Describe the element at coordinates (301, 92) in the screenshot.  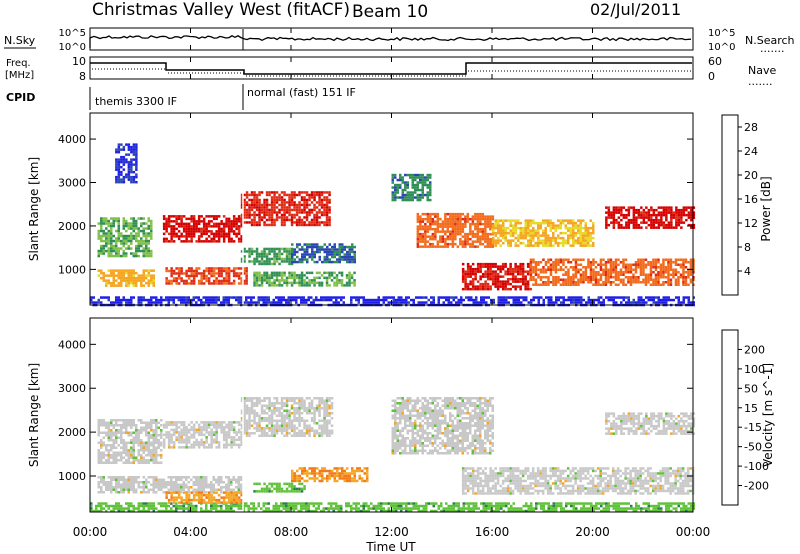
I see `cpid-segment-2: normal (fast) 151 IF` at that location.